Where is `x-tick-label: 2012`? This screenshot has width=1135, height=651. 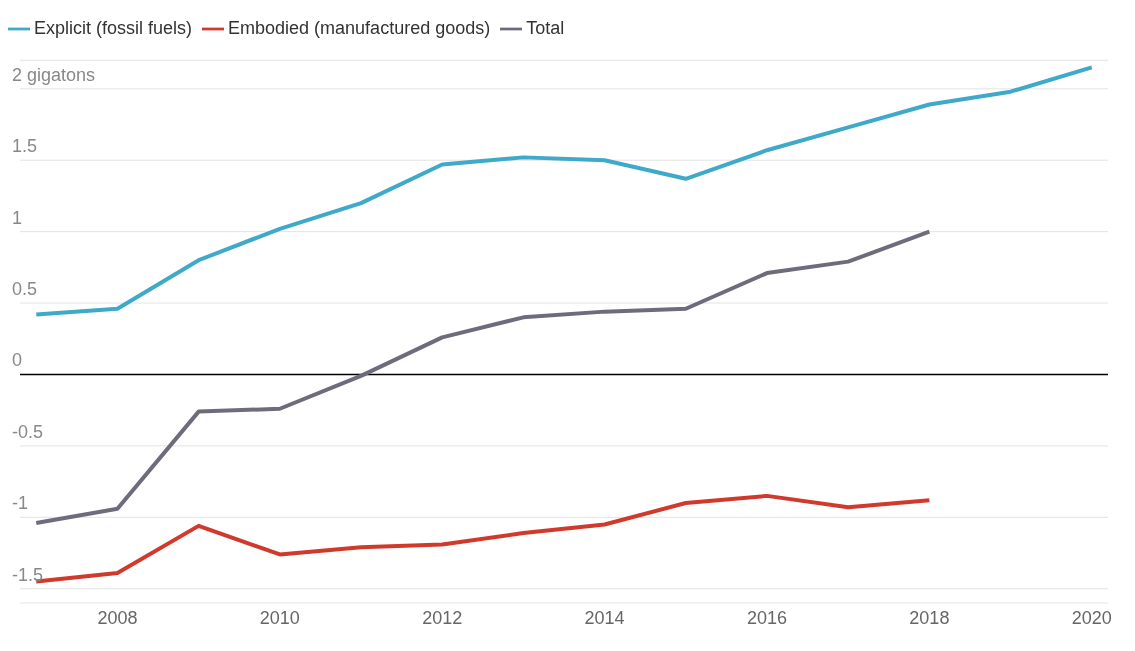
x-tick-label: 2012 is located at coordinates (442, 617).